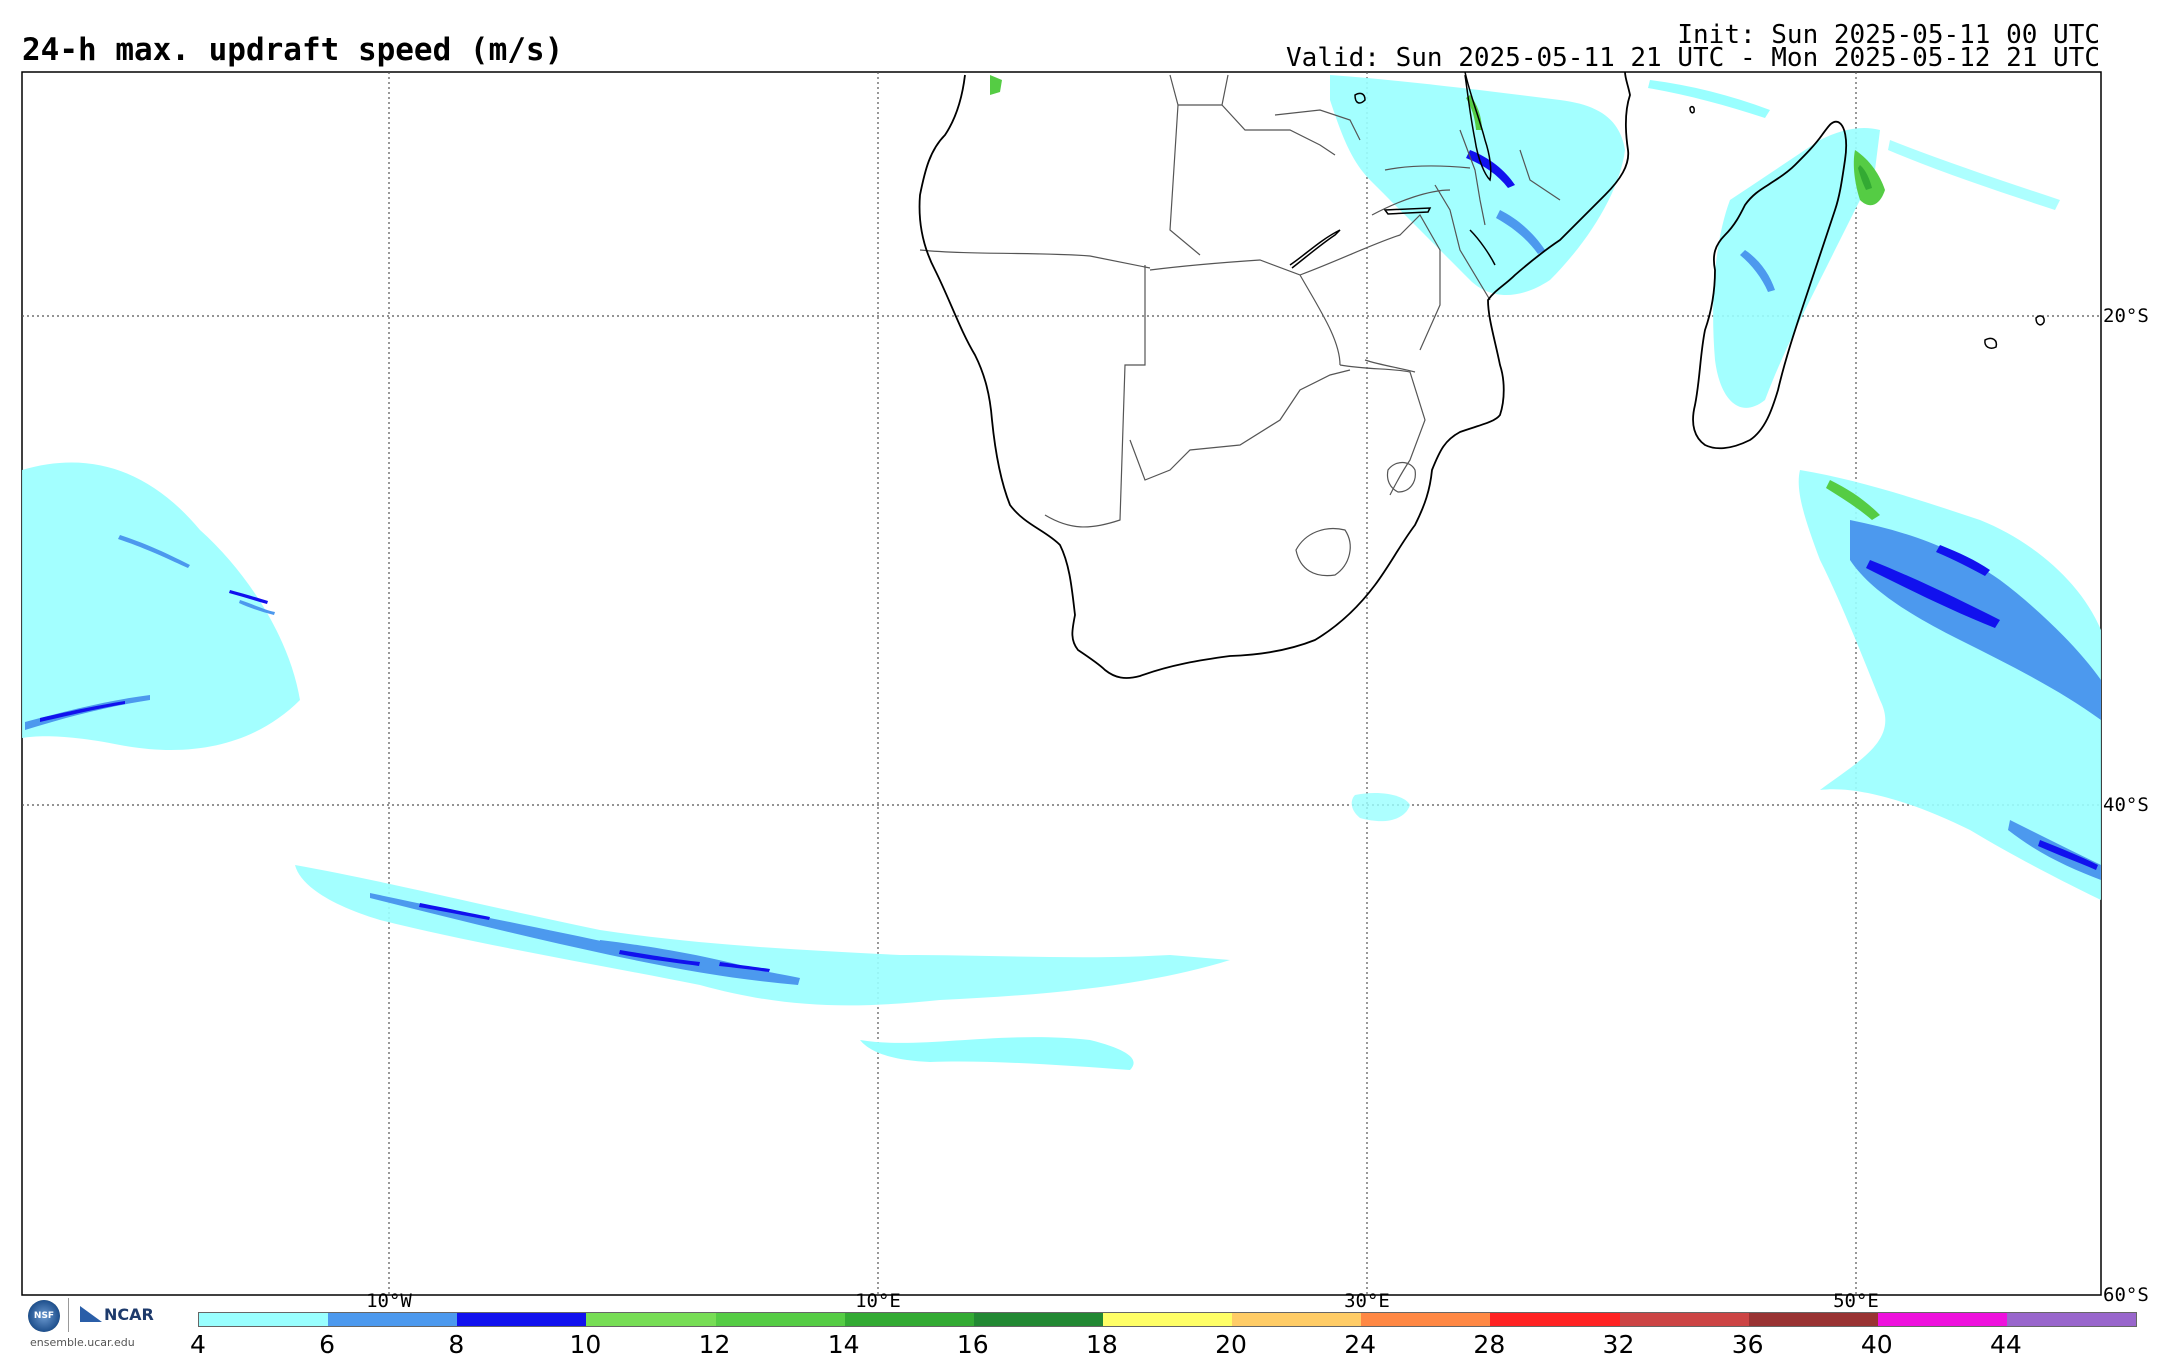 The height and width of the screenshot is (1359, 2160). I want to click on colorbar-tick-label: 14, so click(843, 1344).